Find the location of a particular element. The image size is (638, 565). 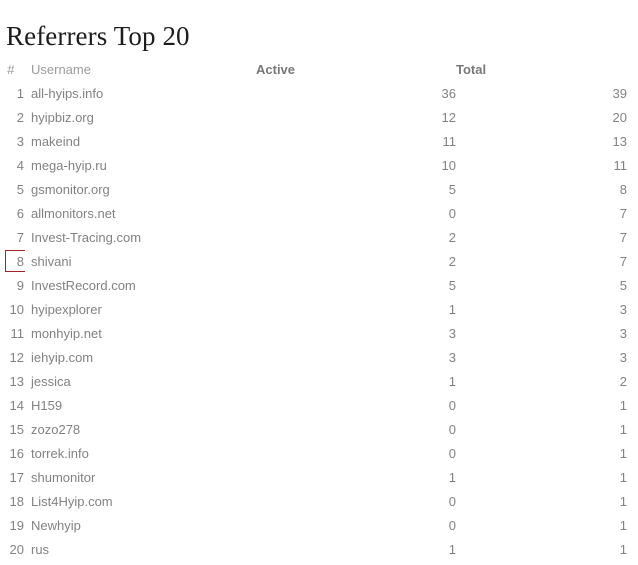

cell-username: H159 is located at coordinates (47, 405).